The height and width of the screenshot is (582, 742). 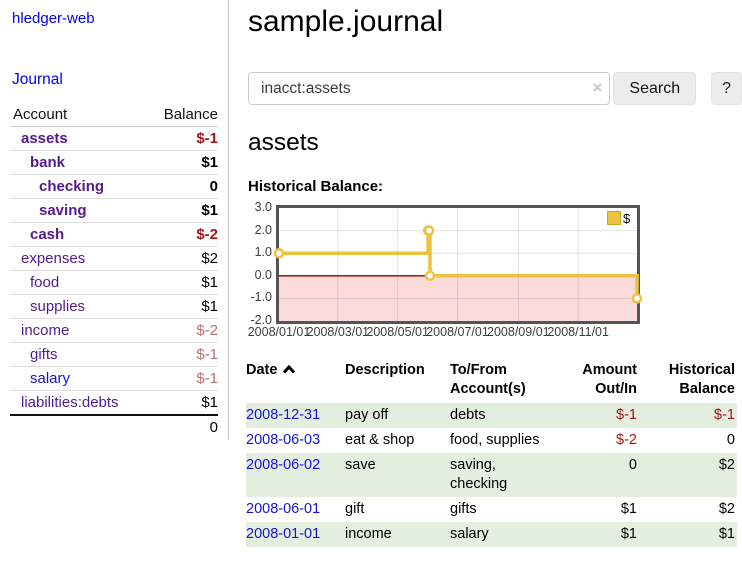 What do you see at coordinates (228, 220) in the screenshot?
I see `sidebar-divider` at bounding box center [228, 220].